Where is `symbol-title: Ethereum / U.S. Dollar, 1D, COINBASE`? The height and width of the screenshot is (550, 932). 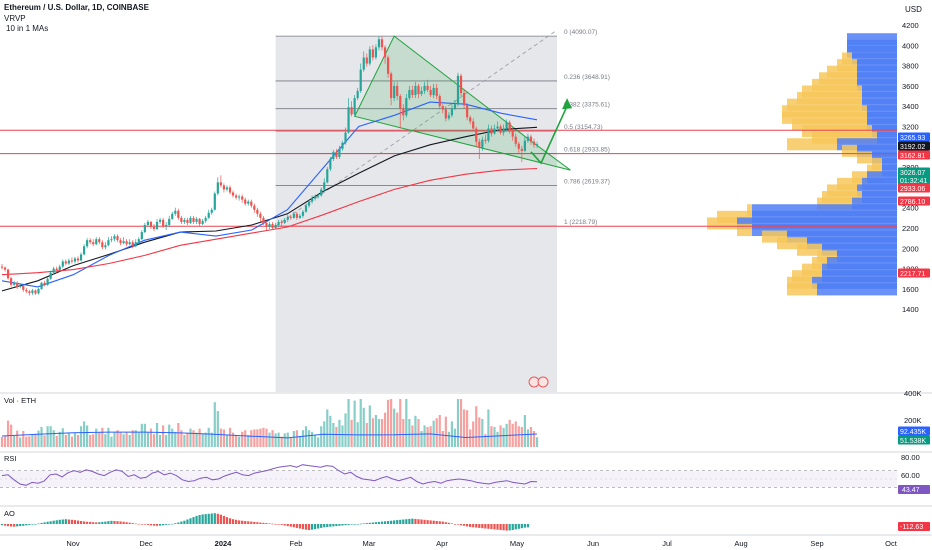 symbol-title: Ethereum / U.S. Dollar, 1D, COINBASE is located at coordinates (76, 7).